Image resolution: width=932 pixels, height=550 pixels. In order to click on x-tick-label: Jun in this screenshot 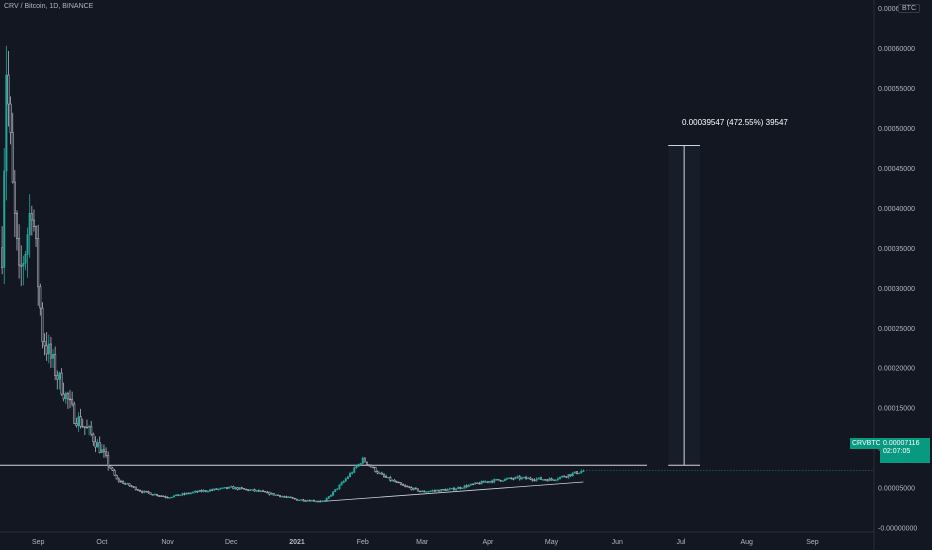, I will do `click(617, 542)`.